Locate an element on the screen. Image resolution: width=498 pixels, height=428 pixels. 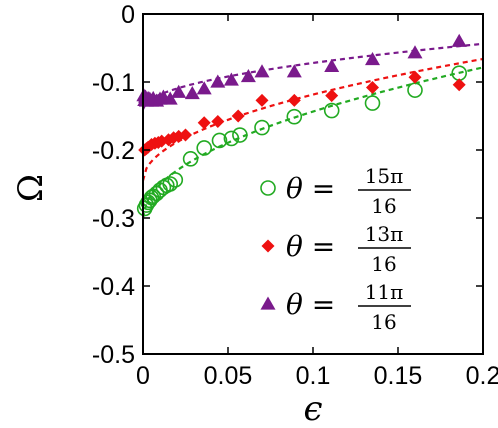
legend-numerator: 11π is located at coordinates (384, 292).